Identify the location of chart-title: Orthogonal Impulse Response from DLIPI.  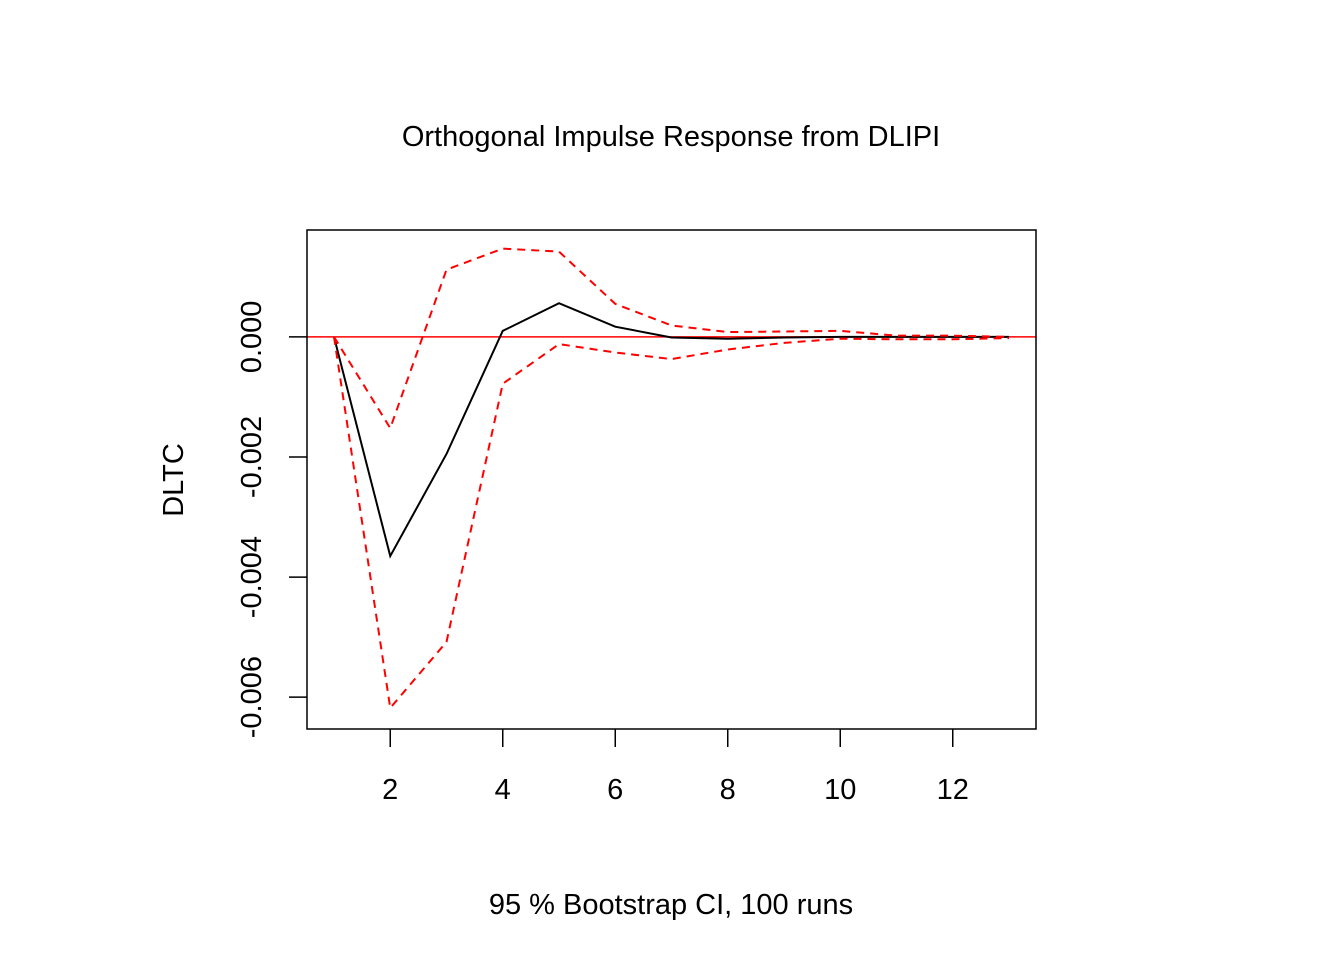
(671, 137).